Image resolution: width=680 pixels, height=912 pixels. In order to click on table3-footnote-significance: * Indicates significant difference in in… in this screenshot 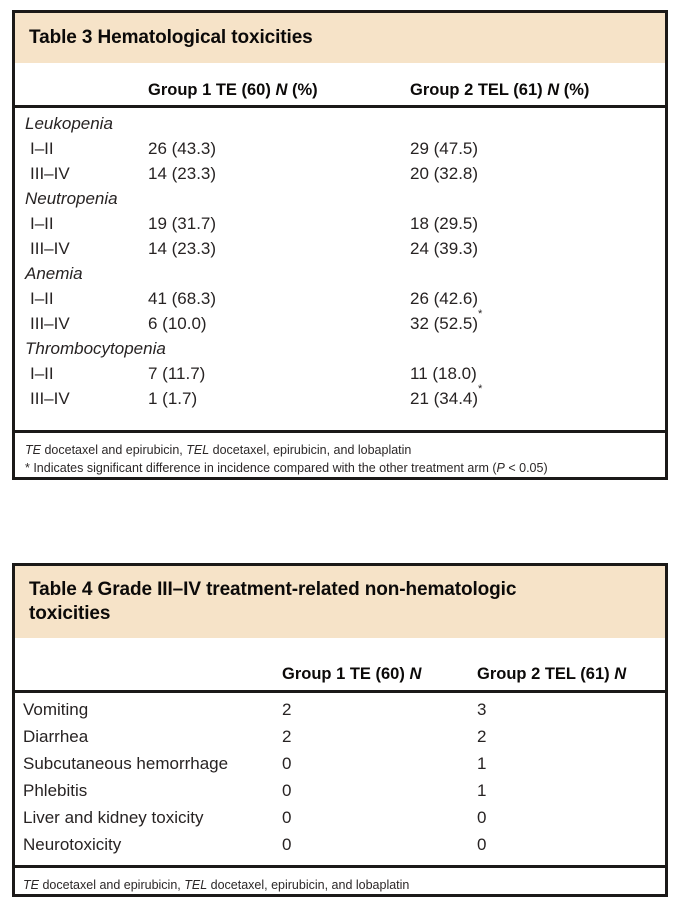, I will do `click(286, 468)`.